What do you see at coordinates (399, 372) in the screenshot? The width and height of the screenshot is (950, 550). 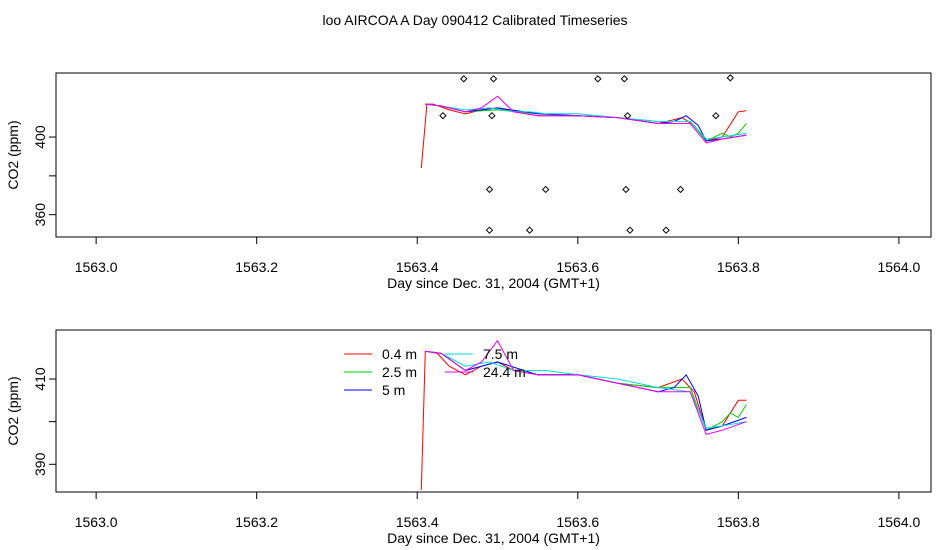 I see `legend-label: 2.5 m` at bounding box center [399, 372].